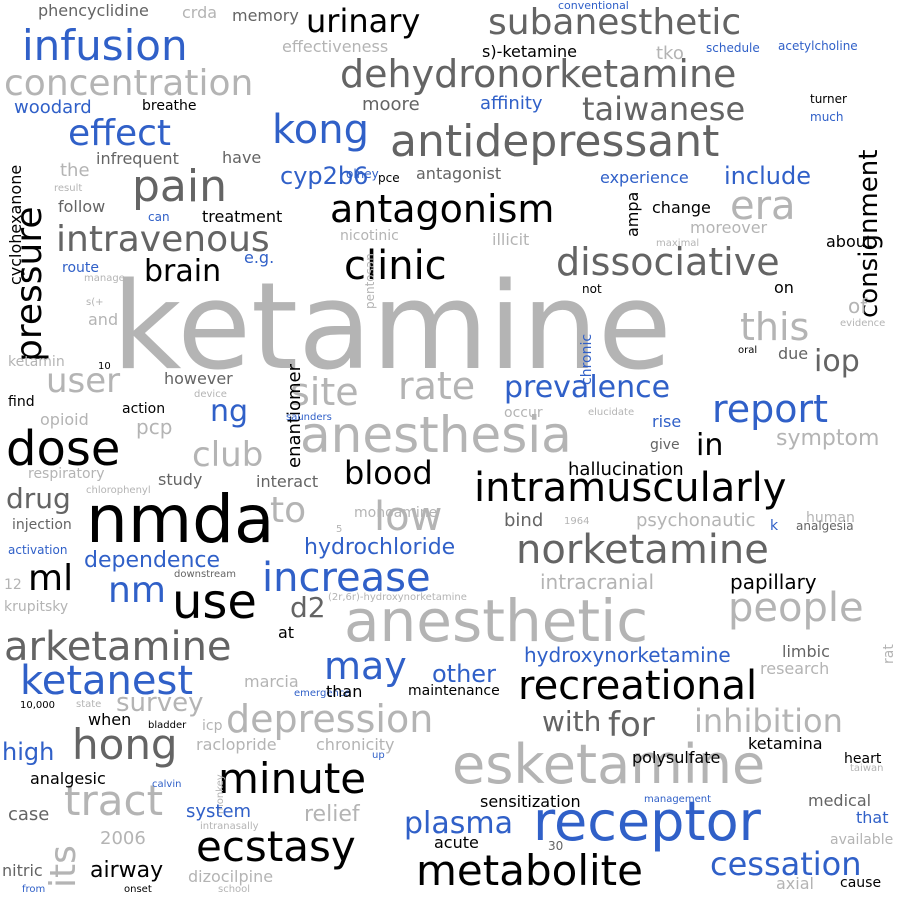 This screenshot has height=900, width=900. I want to click on word-52: to, so click(288, 510).